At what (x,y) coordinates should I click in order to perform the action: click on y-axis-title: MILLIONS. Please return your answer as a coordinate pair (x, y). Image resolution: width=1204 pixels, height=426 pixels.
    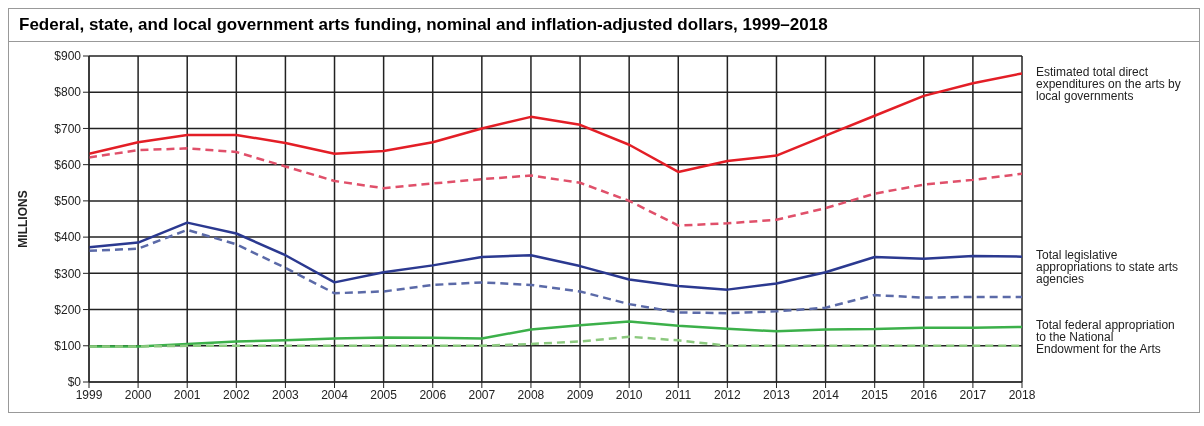
    Looking at the image, I should click on (23, 219).